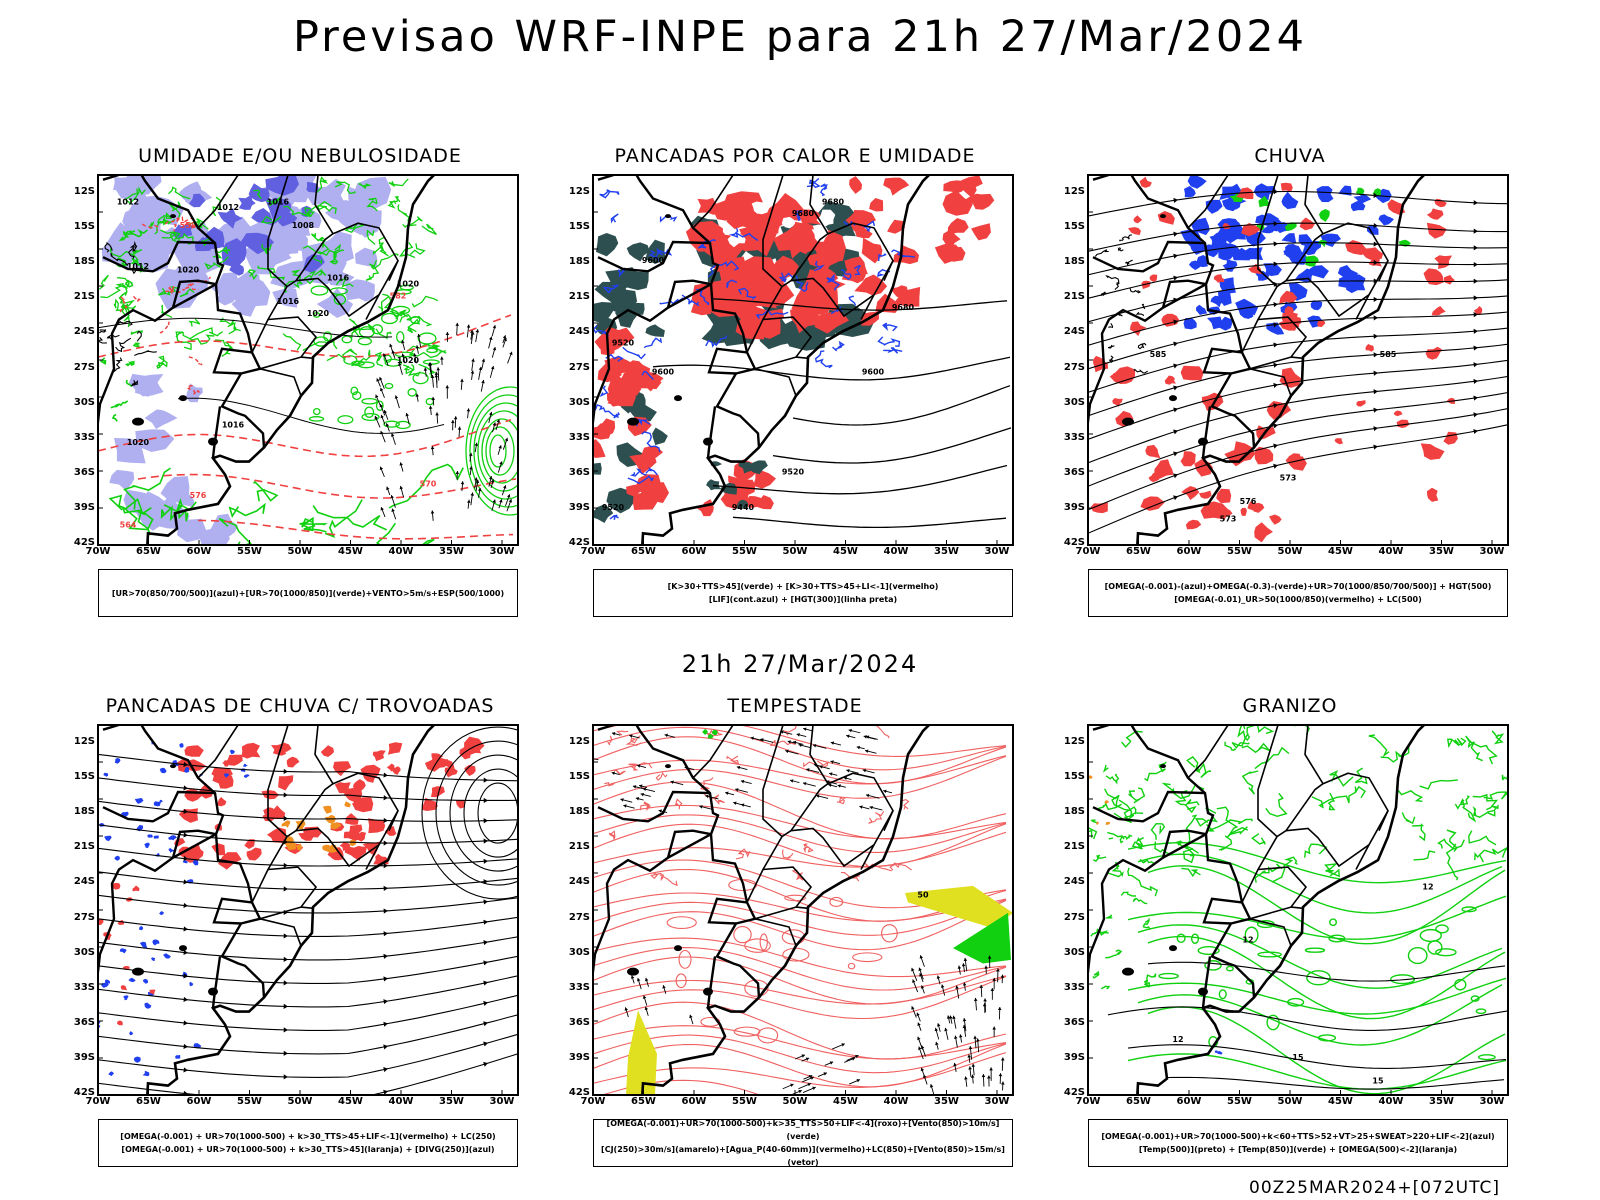 This screenshot has width=1600, height=1200. I want to click on coastline, so click(291, 360).